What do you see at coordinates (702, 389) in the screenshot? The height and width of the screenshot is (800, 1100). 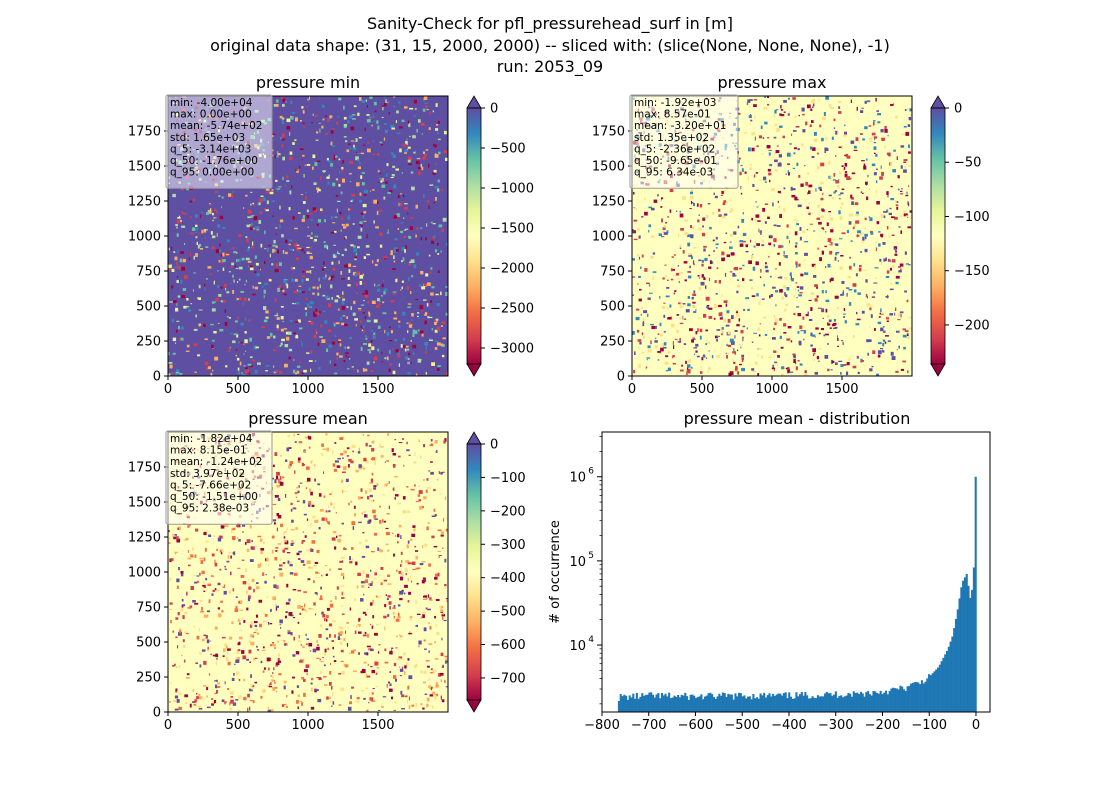 I see `max-xtick-label: 500` at bounding box center [702, 389].